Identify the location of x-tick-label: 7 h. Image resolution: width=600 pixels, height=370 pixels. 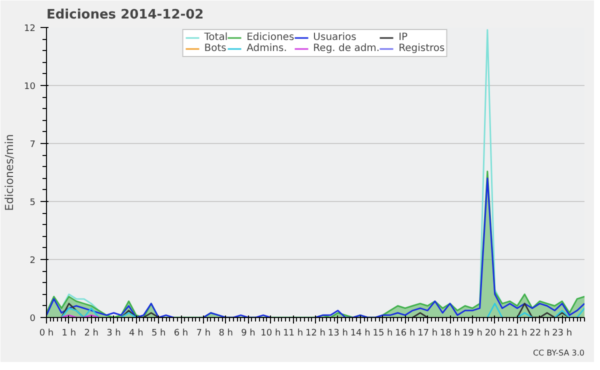
(203, 333).